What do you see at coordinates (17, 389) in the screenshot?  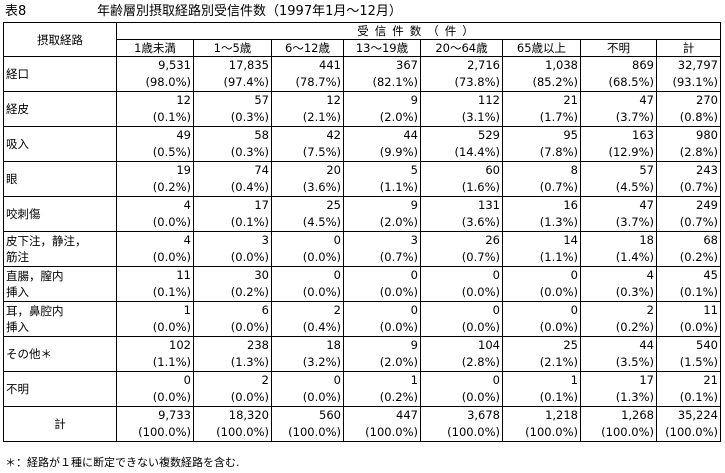 I see `row-label-line: 不明` at bounding box center [17, 389].